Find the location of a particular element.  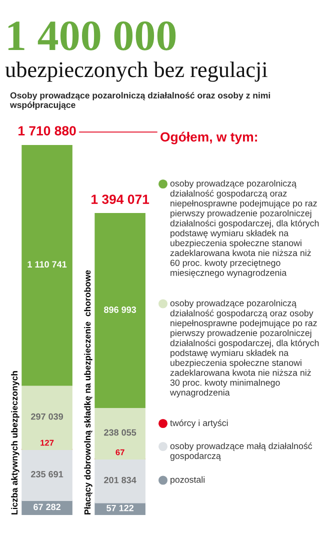

x-tick-label: Płacący dobrowolną składkę na ubezpieczenie chorobowe is located at coordinates (88, 392).